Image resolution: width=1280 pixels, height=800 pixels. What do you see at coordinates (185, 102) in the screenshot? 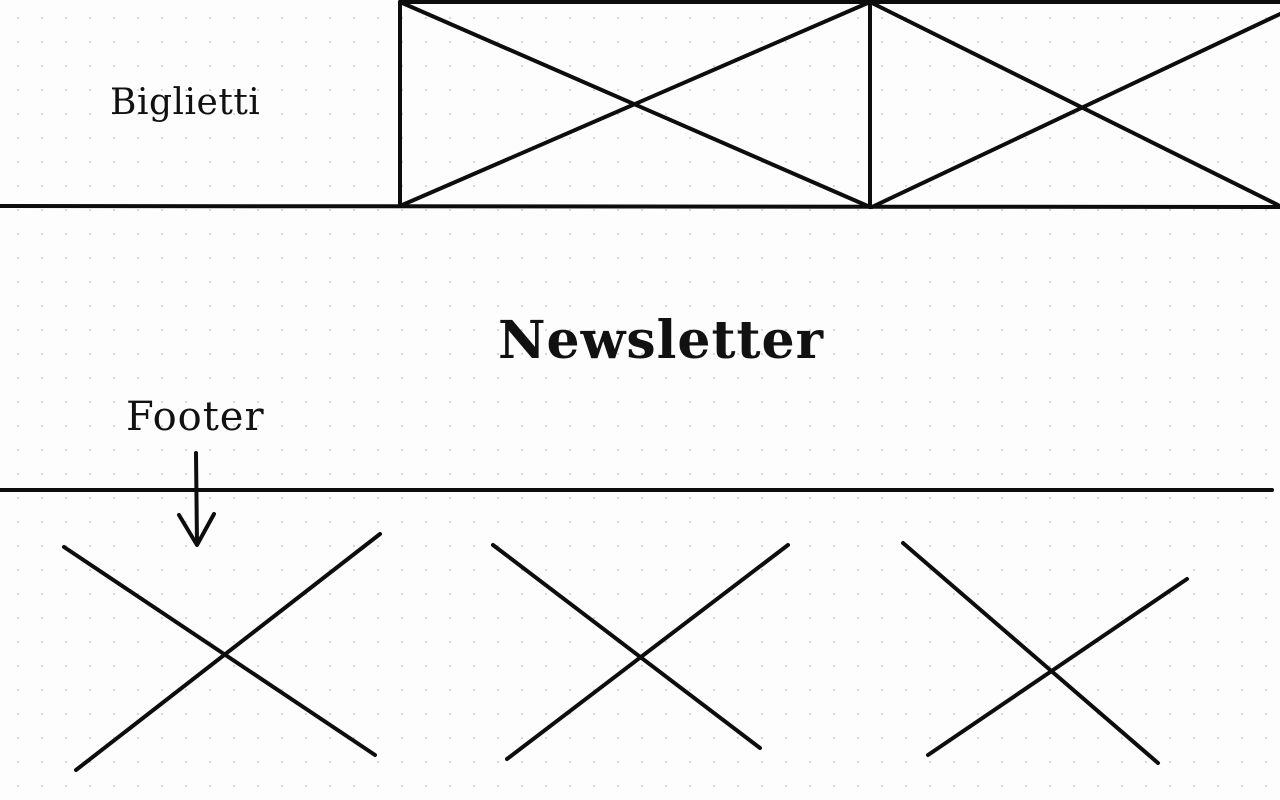
I see `tickets-section-label: Biglietti` at bounding box center [185, 102].